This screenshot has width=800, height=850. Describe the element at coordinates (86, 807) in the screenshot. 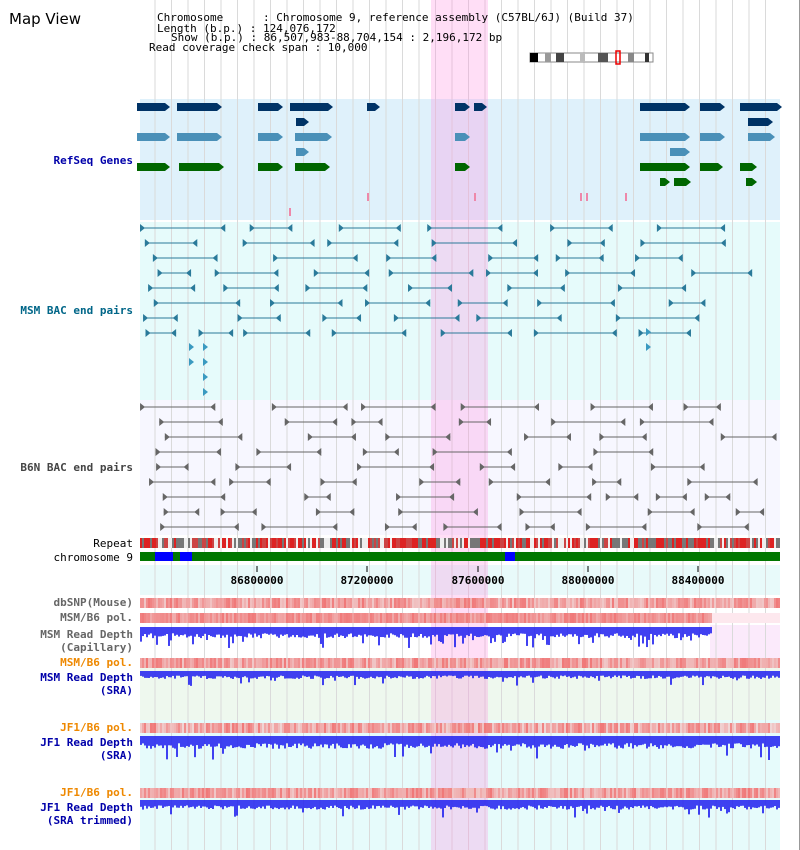

I see `track-label-jf1-depth-trimmed: JF1 Read Depth` at that location.